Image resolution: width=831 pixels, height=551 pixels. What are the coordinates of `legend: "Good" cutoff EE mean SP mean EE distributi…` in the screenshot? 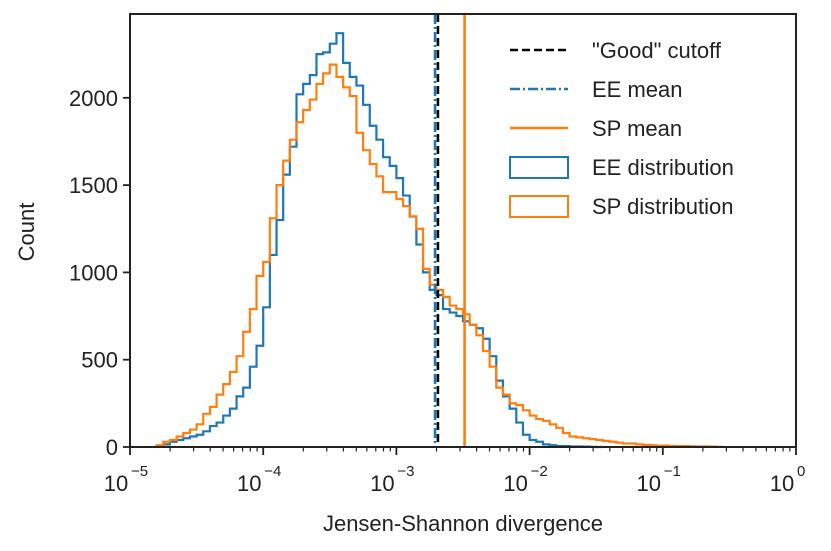 It's located at (621, 128).